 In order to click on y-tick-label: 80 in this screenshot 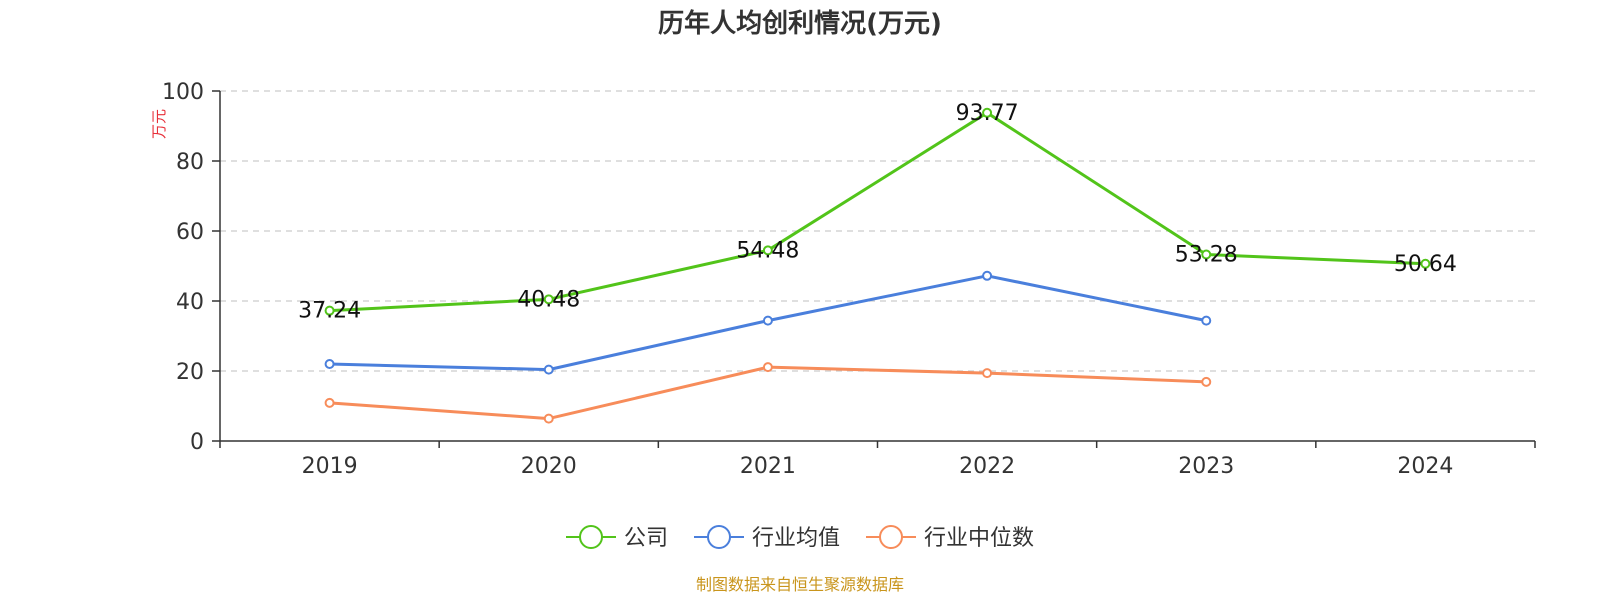, I will do `click(190, 162)`.